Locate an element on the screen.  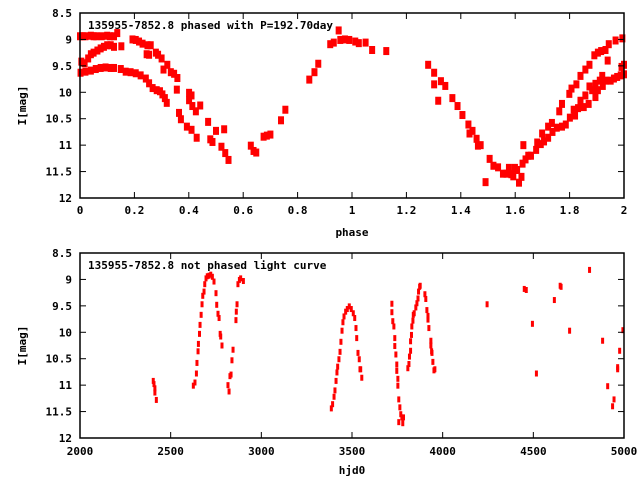
y-tick-label: 8.5 is located at coordinates (62, 253).